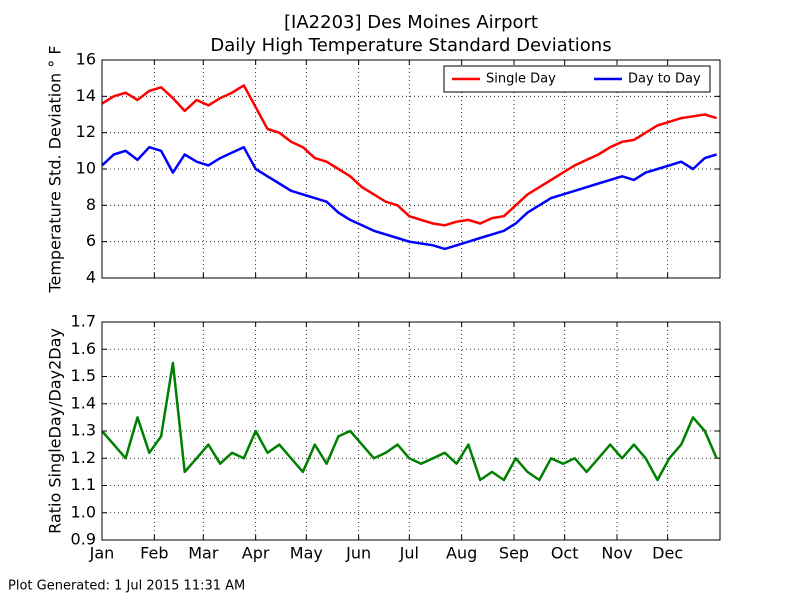  Describe the element at coordinates (83, 539) in the screenshot. I see `y-tick-label: 0.9` at that location.